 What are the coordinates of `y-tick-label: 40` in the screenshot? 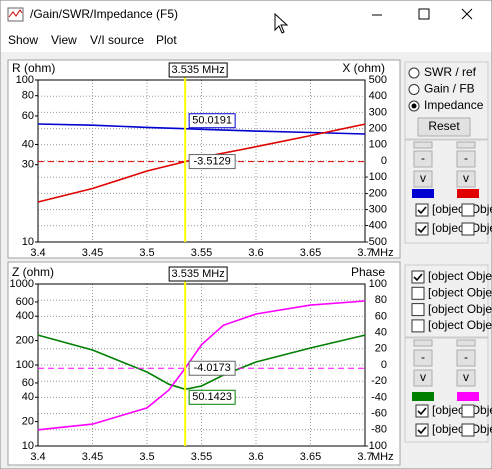 It's located at (28, 397).